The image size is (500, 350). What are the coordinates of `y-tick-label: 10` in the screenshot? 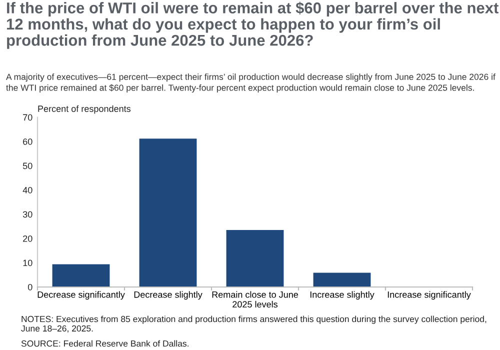 It's located at (27, 263).